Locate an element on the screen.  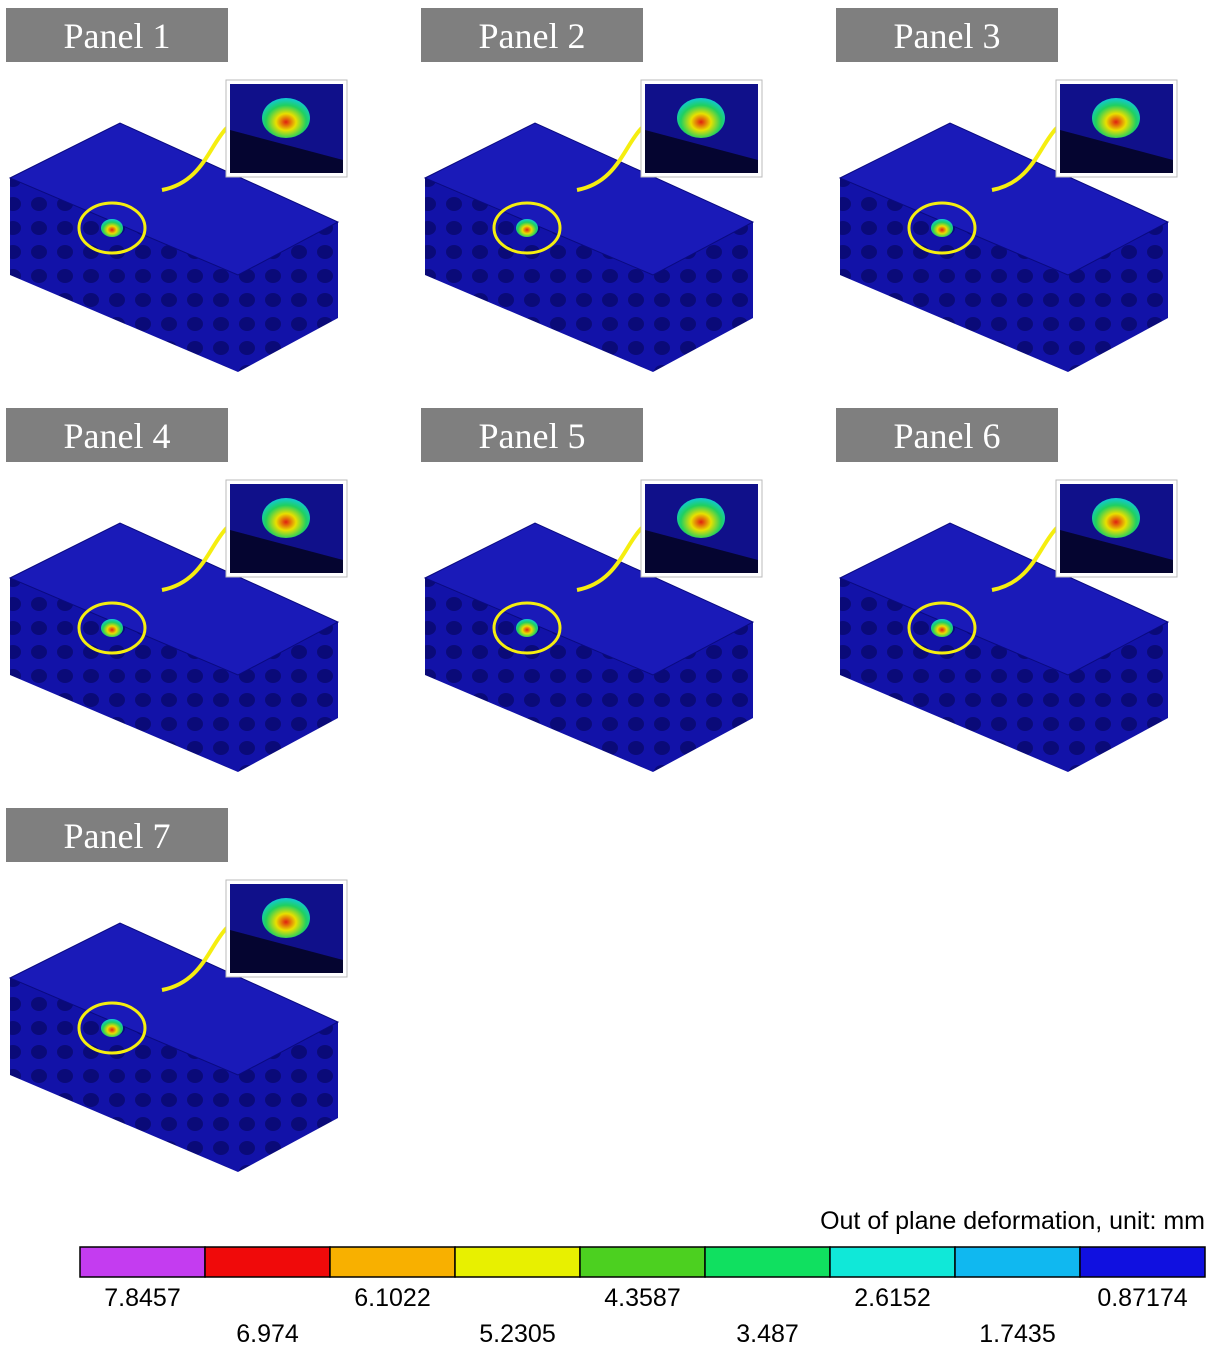
panel-label: Panel 7 is located at coordinates (117, 836).